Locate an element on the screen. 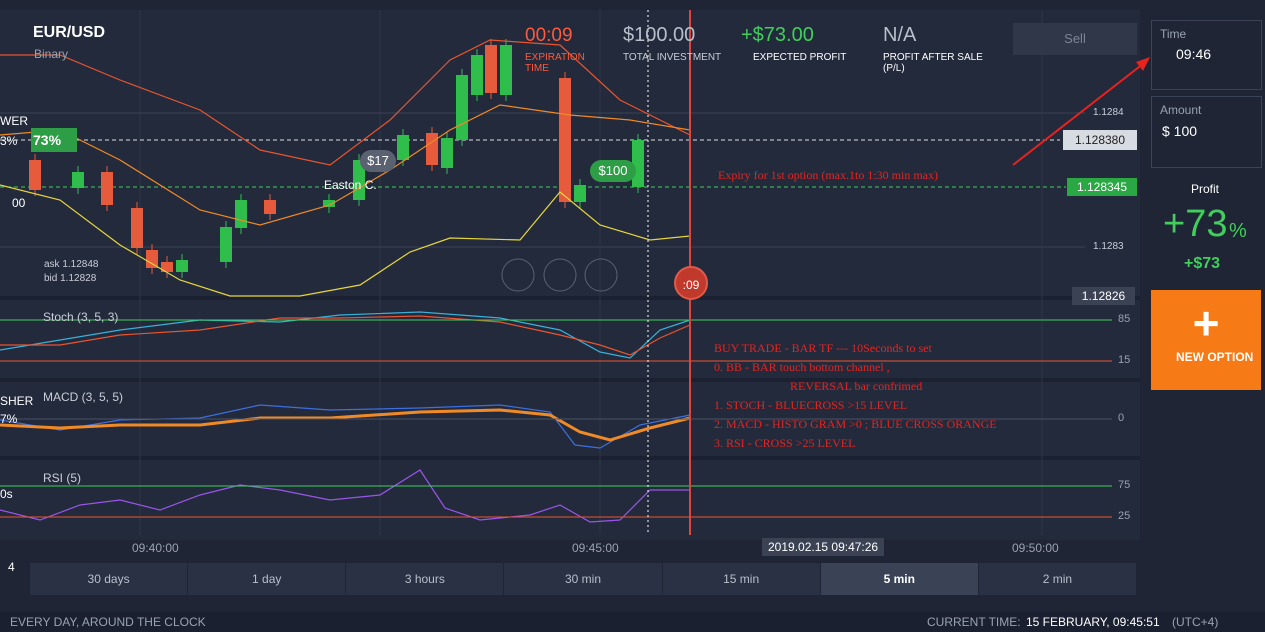 The width and height of the screenshot is (1265, 632). strategy-note: BUY TRADE - BAR TF --- 10Seconds to set is located at coordinates (823, 348).